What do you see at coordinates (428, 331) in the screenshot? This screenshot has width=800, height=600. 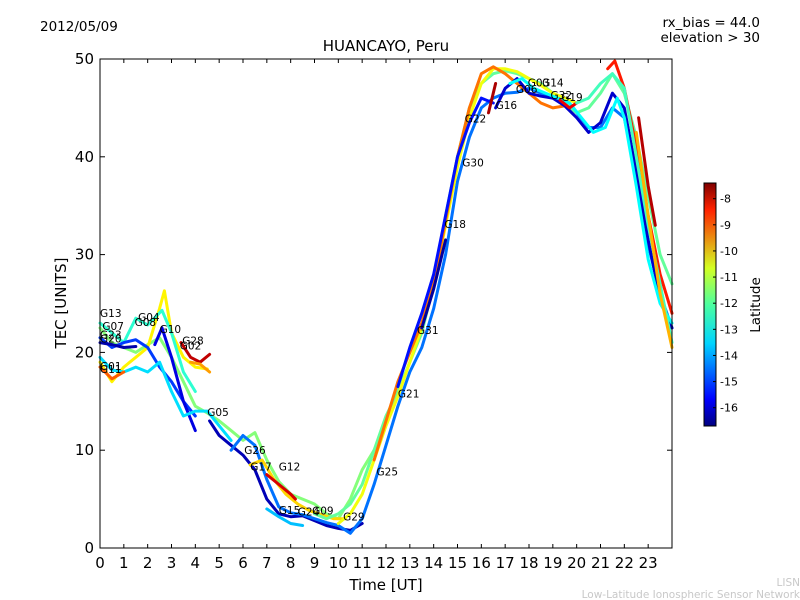 I see `sat-label-g31: G31` at bounding box center [428, 331].